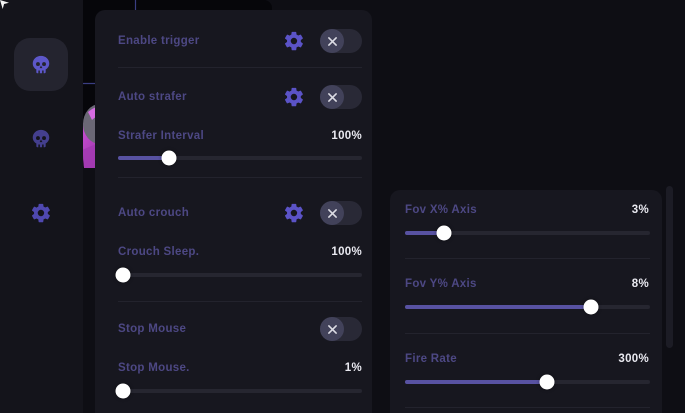  What do you see at coordinates (161, 136) in the screenshot?
I see `slider-label: Strafer Interval` at bounding box center [161, 136].